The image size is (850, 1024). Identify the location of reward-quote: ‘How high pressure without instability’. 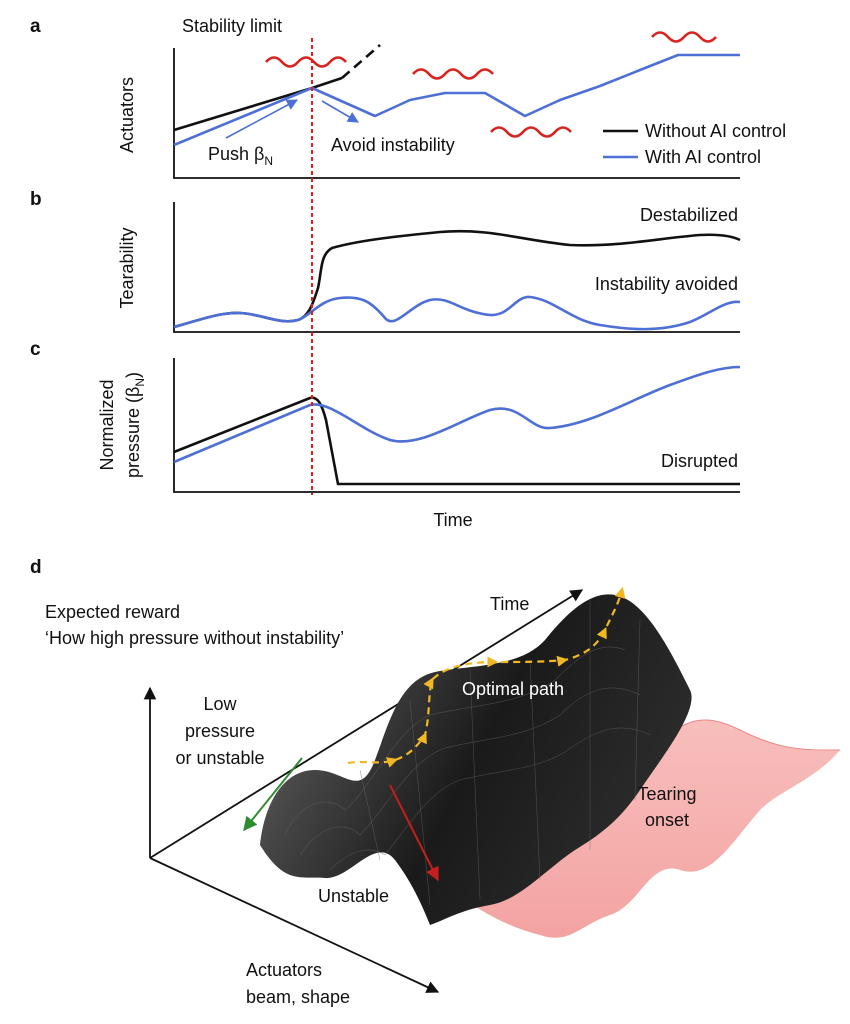
(194, 638).